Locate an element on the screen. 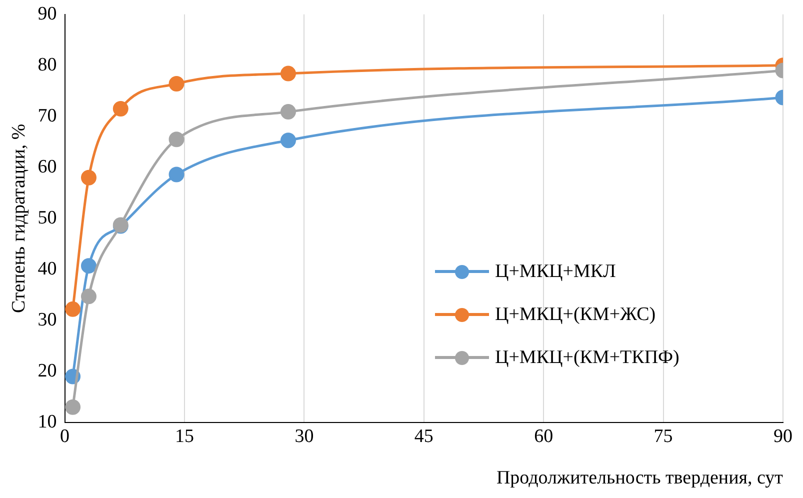 This screenshot has height=498, width=803. y-tick-label: 90 is located at coordinates (47, 13).